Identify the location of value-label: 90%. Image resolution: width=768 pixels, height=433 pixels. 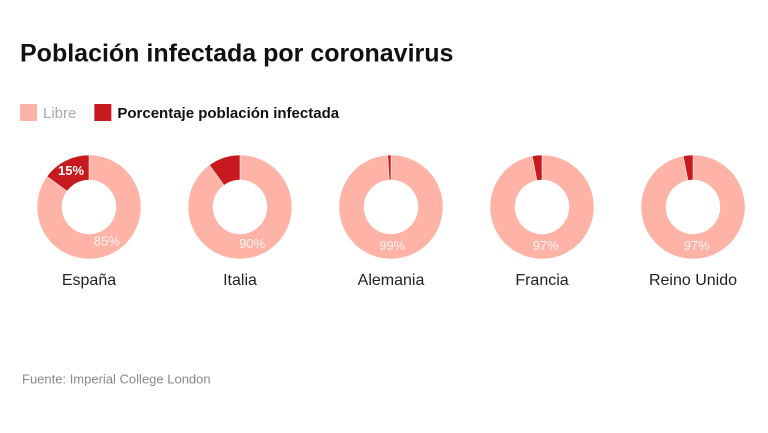
(252, 243).